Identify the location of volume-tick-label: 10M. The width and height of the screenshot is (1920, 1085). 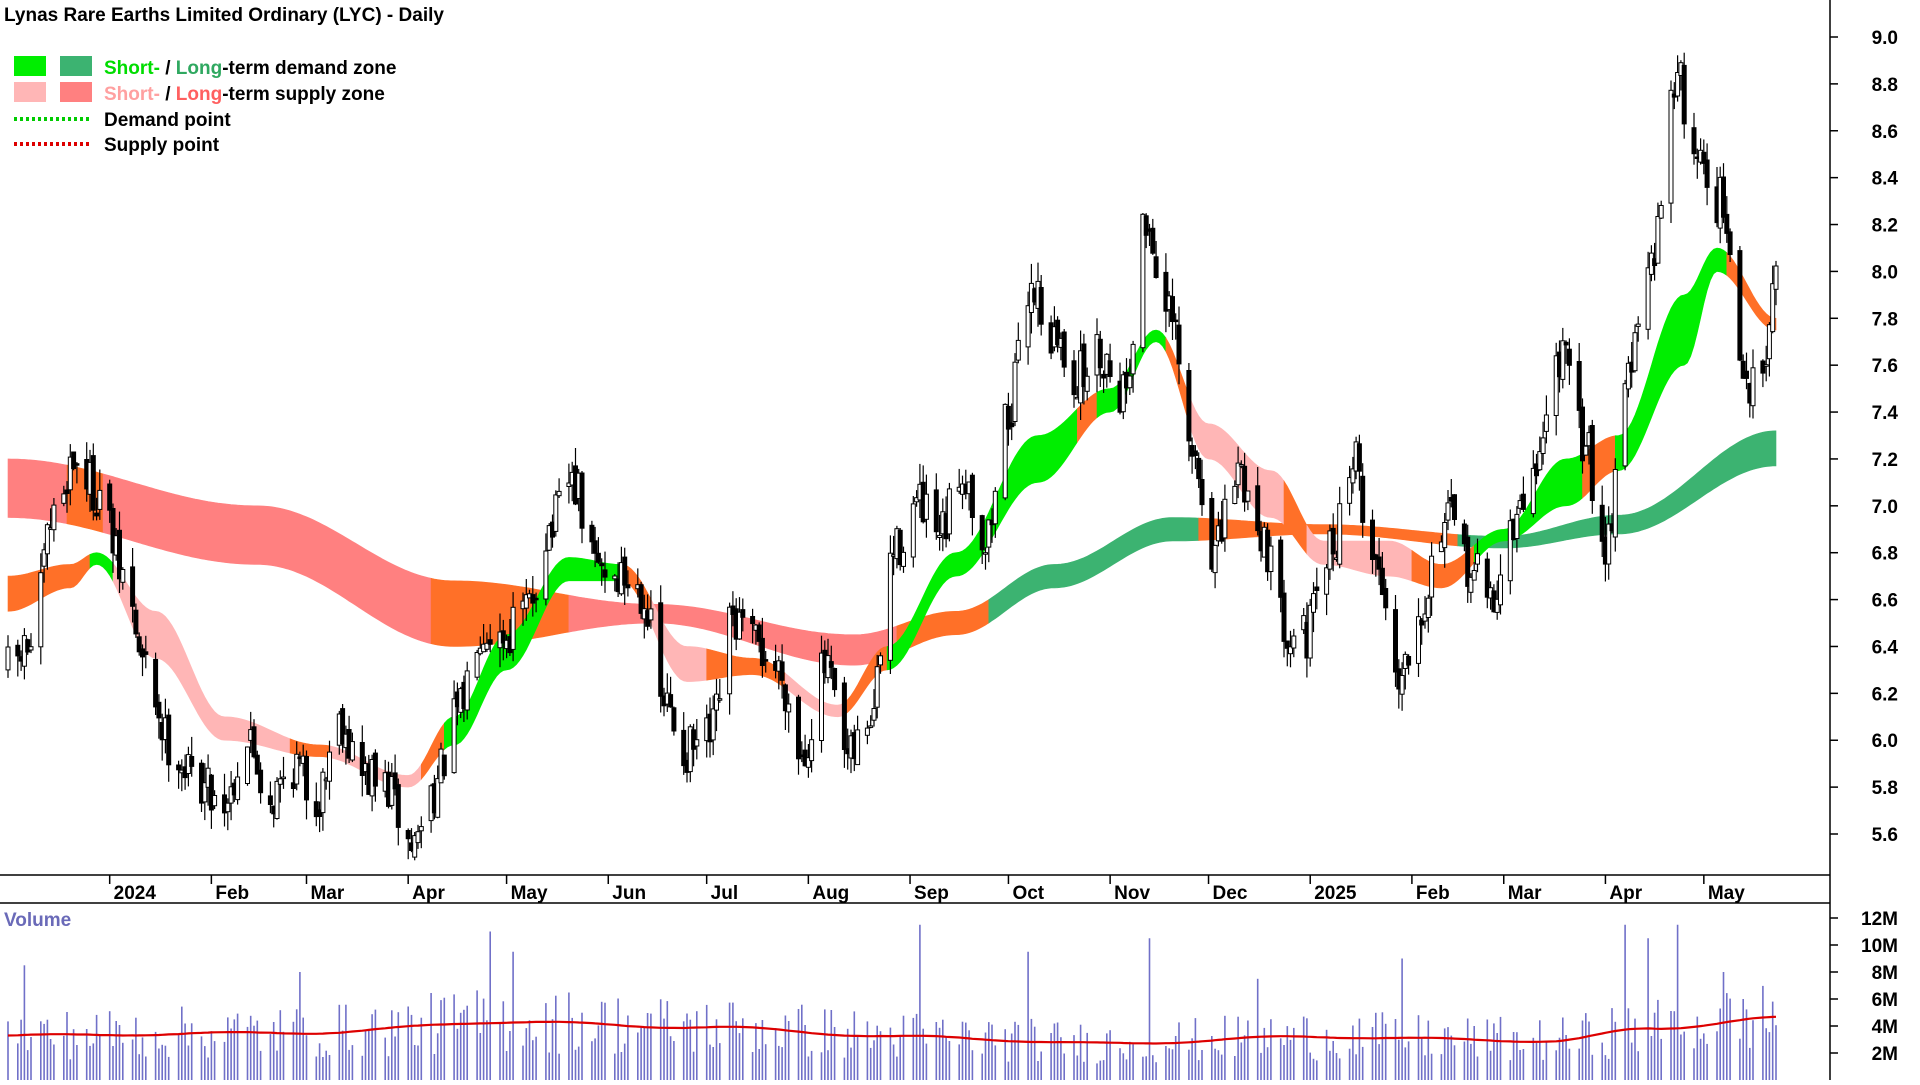
(1879, 946).